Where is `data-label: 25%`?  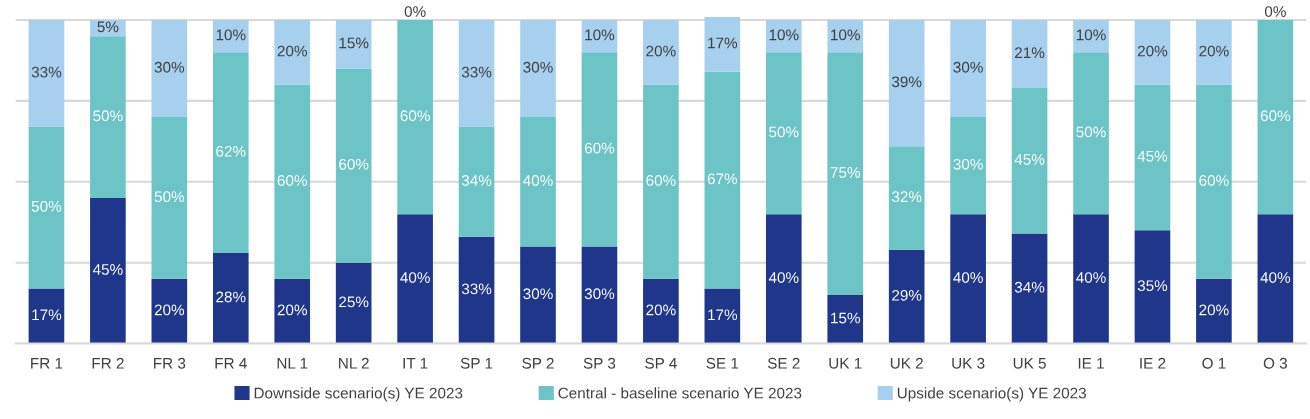 data-label: 25% is located at coordinates (354, 302).